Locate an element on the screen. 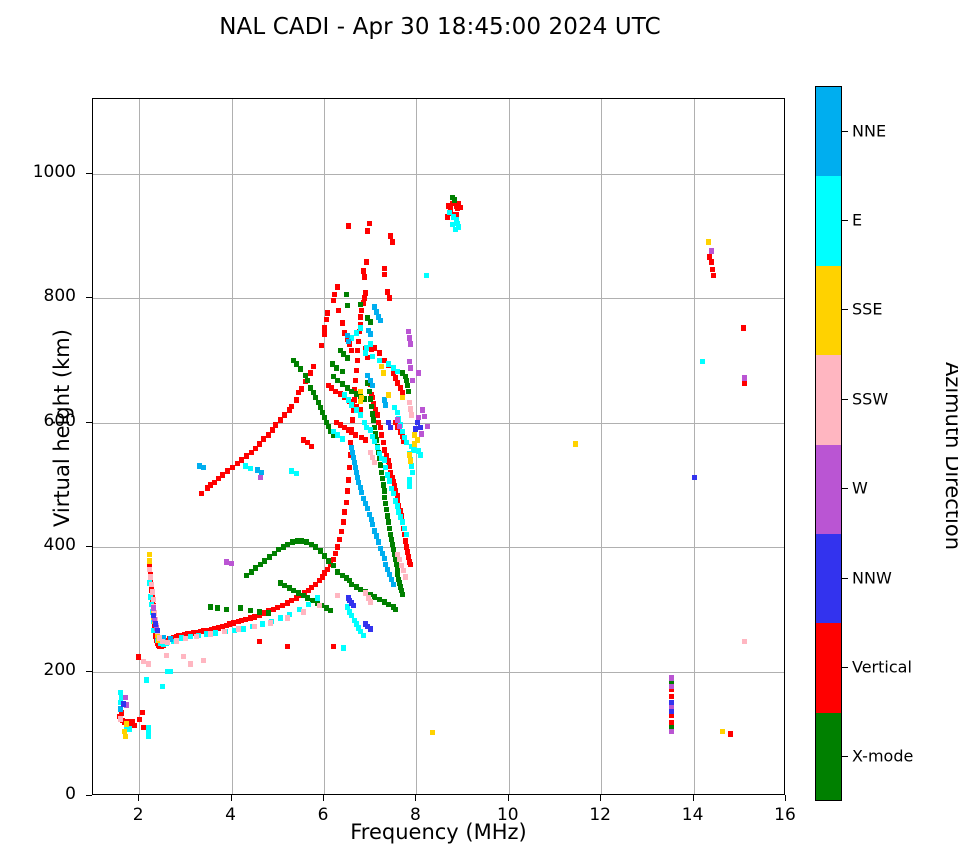 The height and width of the screenshot is (857, 958). colorbar-tick-label-nne: NNE is located at coordinates (869, 131).